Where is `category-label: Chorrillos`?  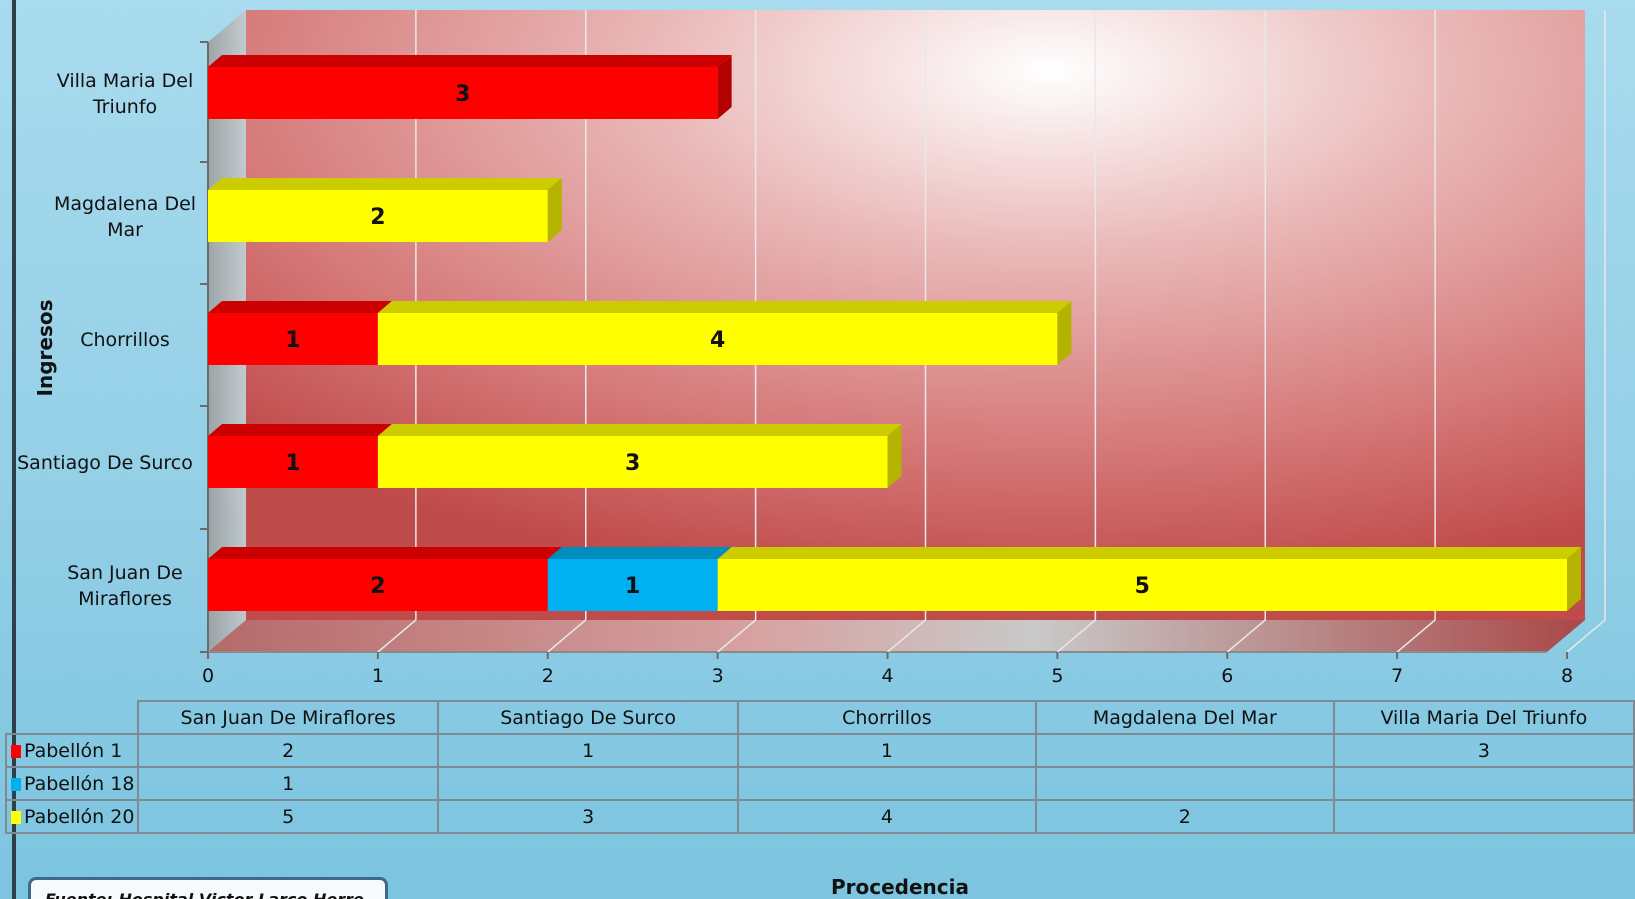 category-label: Chorrillos is located at coordinates (125, 340).